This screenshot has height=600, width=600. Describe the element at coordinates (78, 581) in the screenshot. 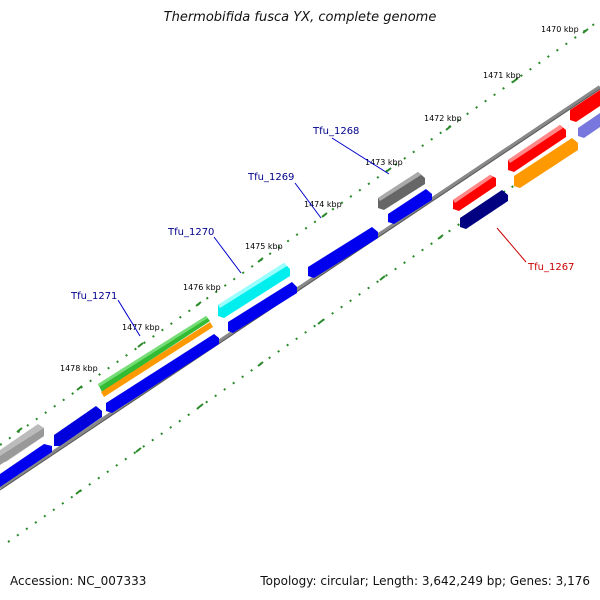

I see `accession-text: Accession: NC_007333` at that location.